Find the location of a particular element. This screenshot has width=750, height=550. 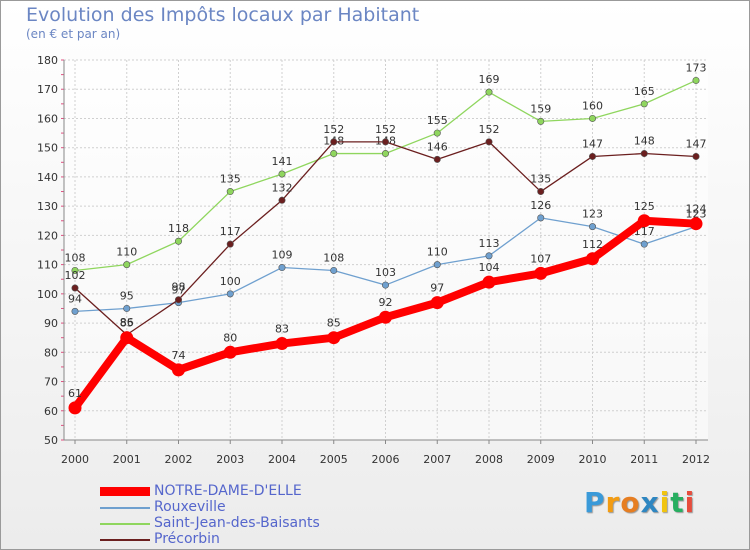

x-tick-label: 2000 is located at coordinates (75, 459).